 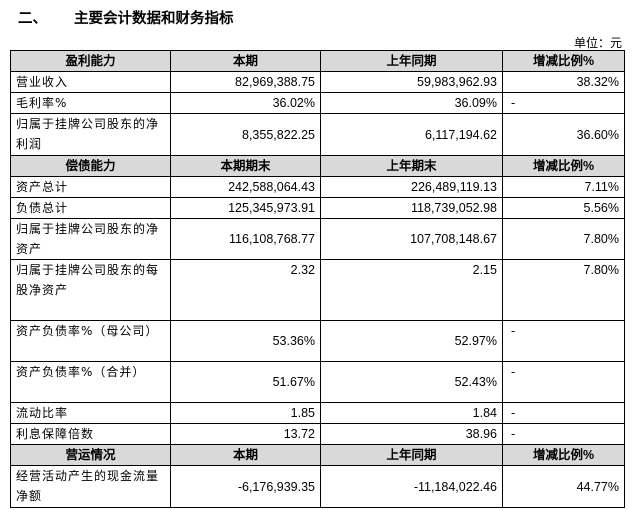 I want to click on previous-value: 107,708,148.67, so click(x=411, y=239).